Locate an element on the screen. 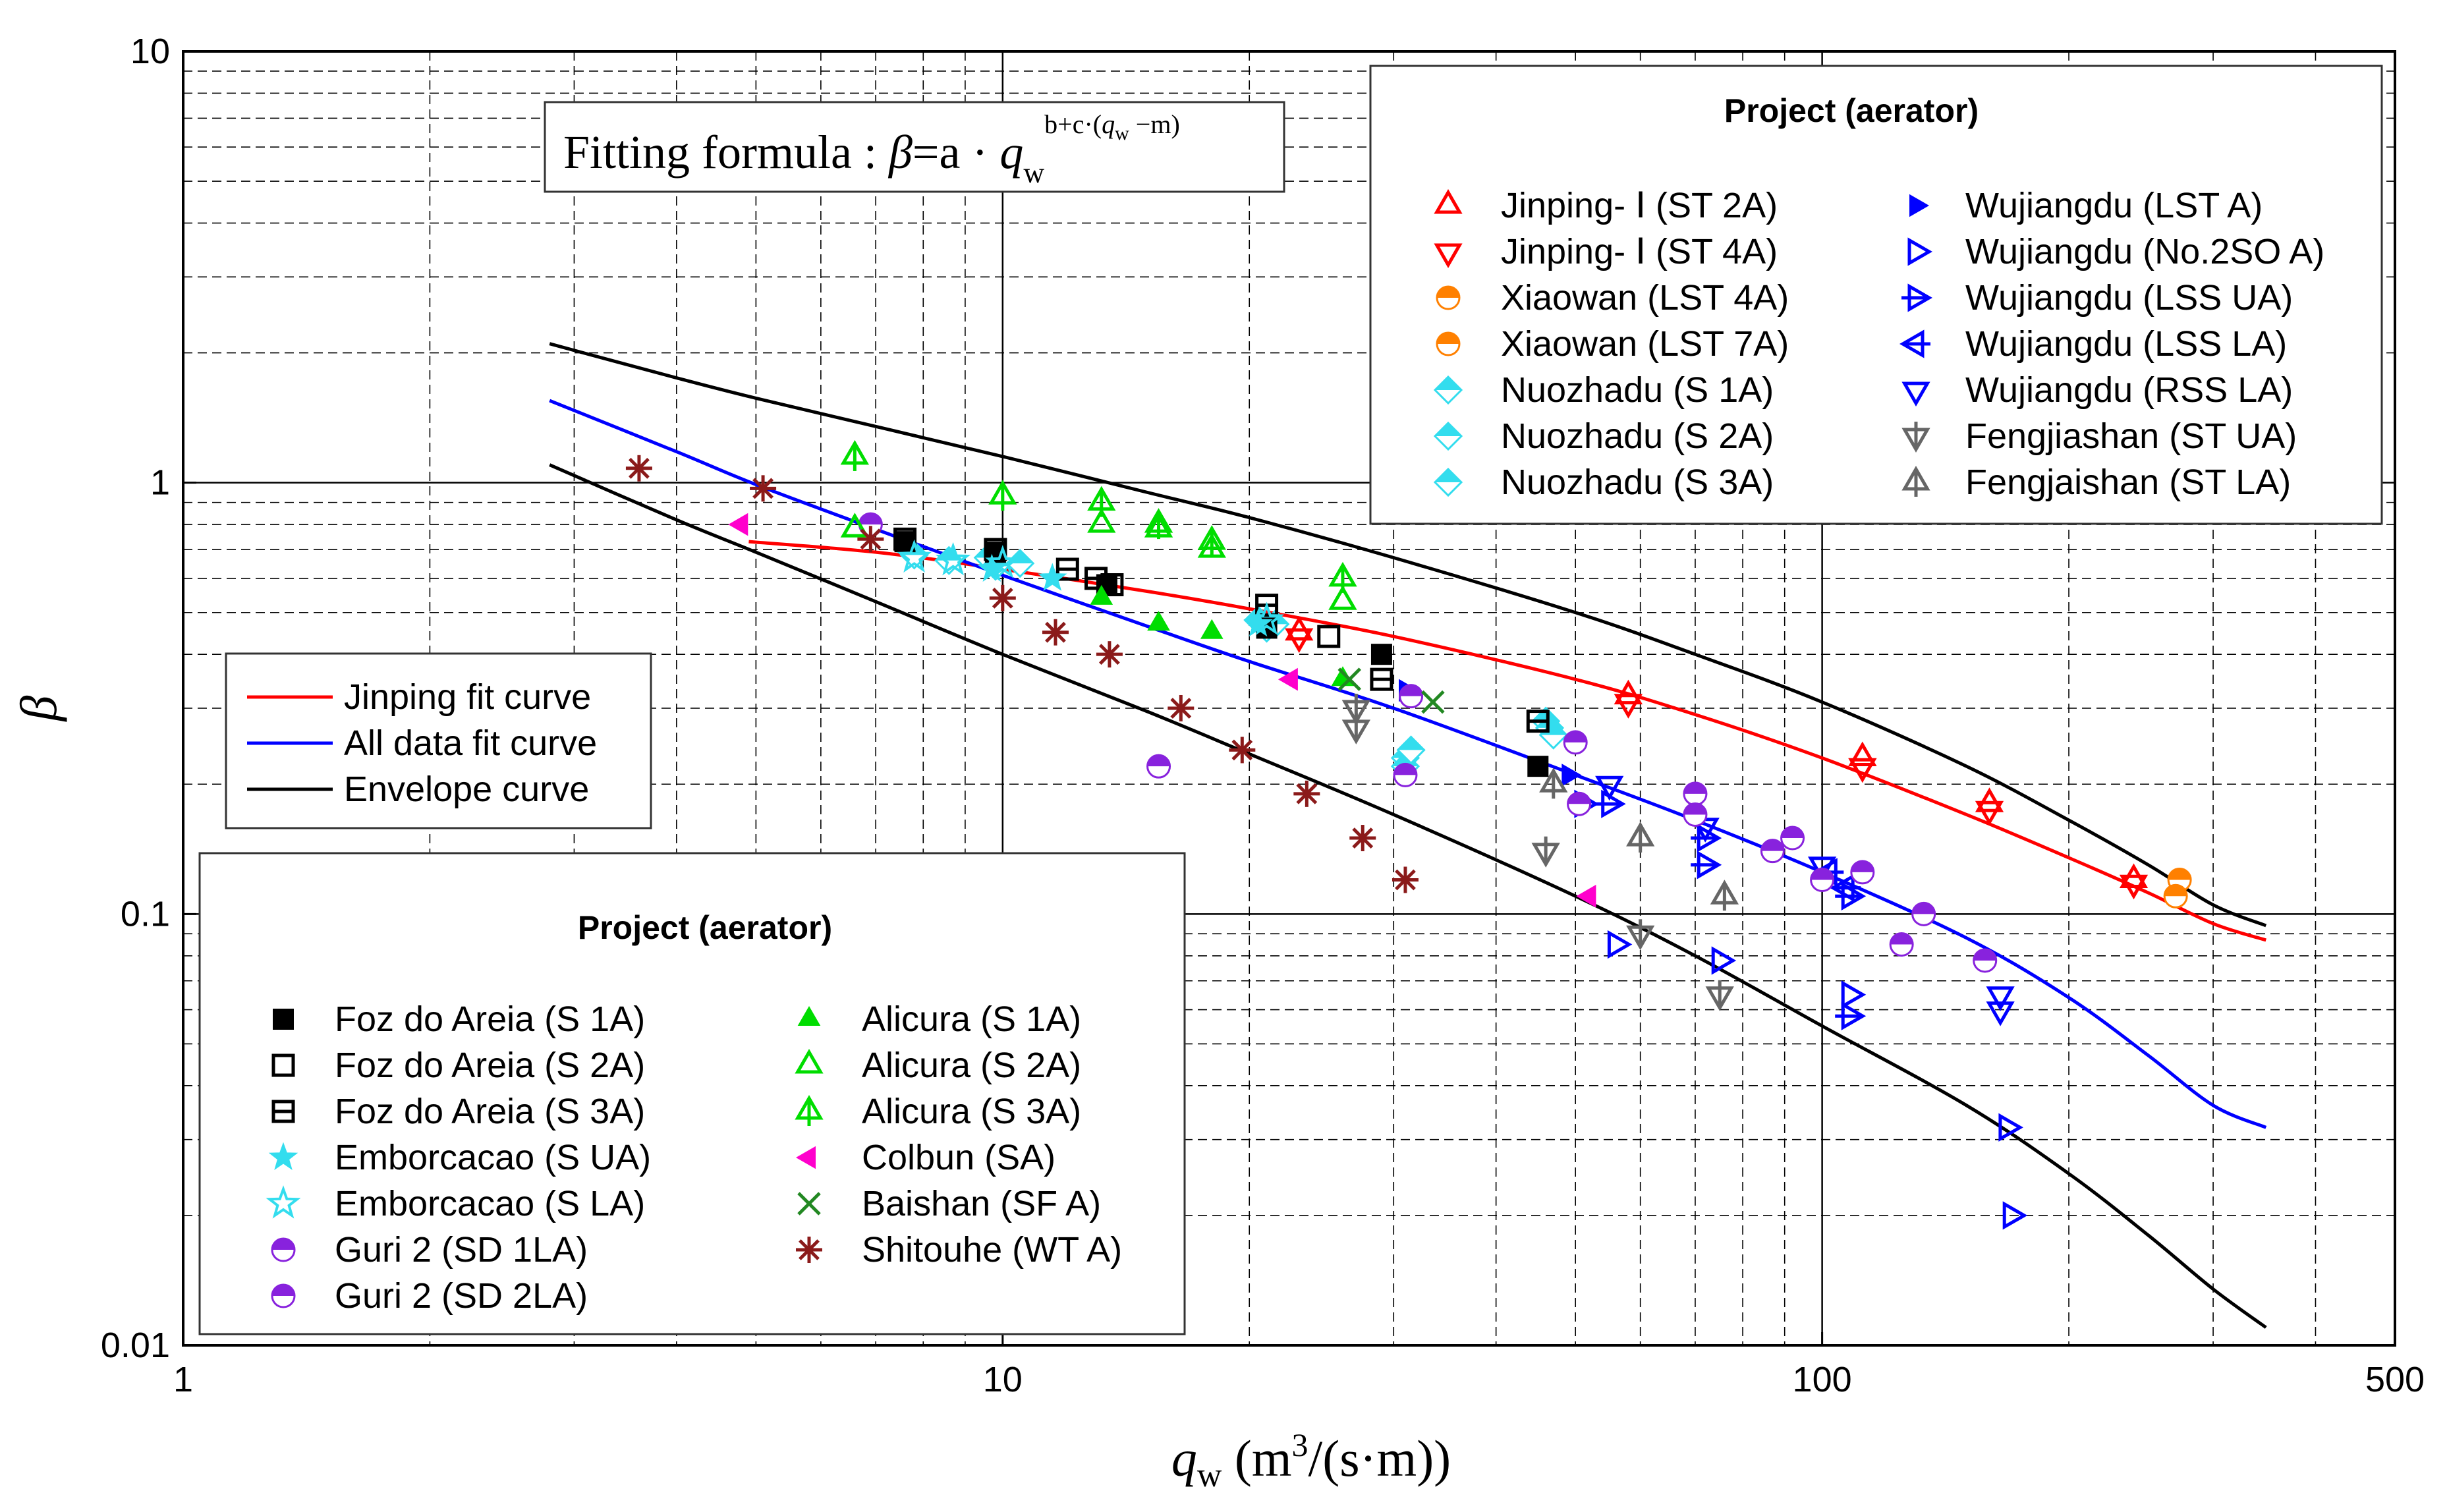 Image resolution: width=2447 pixels, height=1512 pixels. formula-box-frame is located at coordinates (914, 147).